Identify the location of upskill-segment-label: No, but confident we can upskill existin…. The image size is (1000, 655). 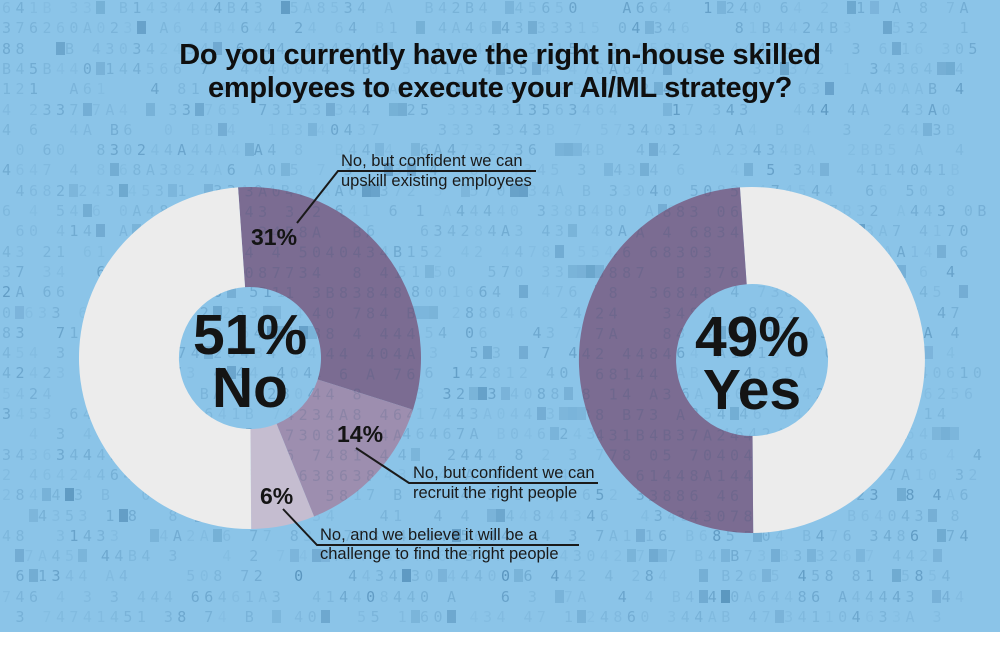
(436, 171).